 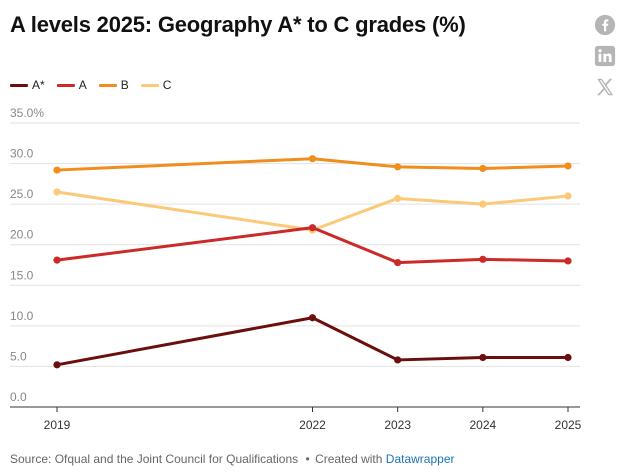 I want to click on x-tick-label: 2023, so click(x=397, y=425).